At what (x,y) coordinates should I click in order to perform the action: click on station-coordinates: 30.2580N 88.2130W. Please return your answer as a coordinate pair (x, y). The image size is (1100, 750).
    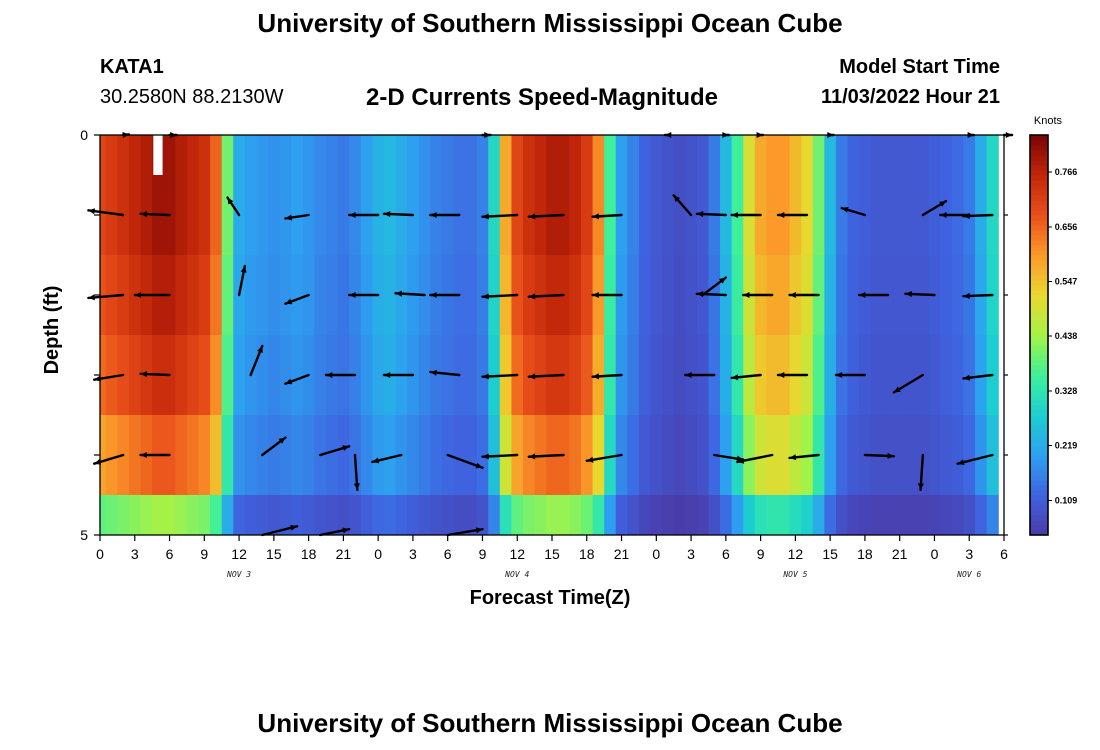
    Looking at the image, I should click on (192, 97).